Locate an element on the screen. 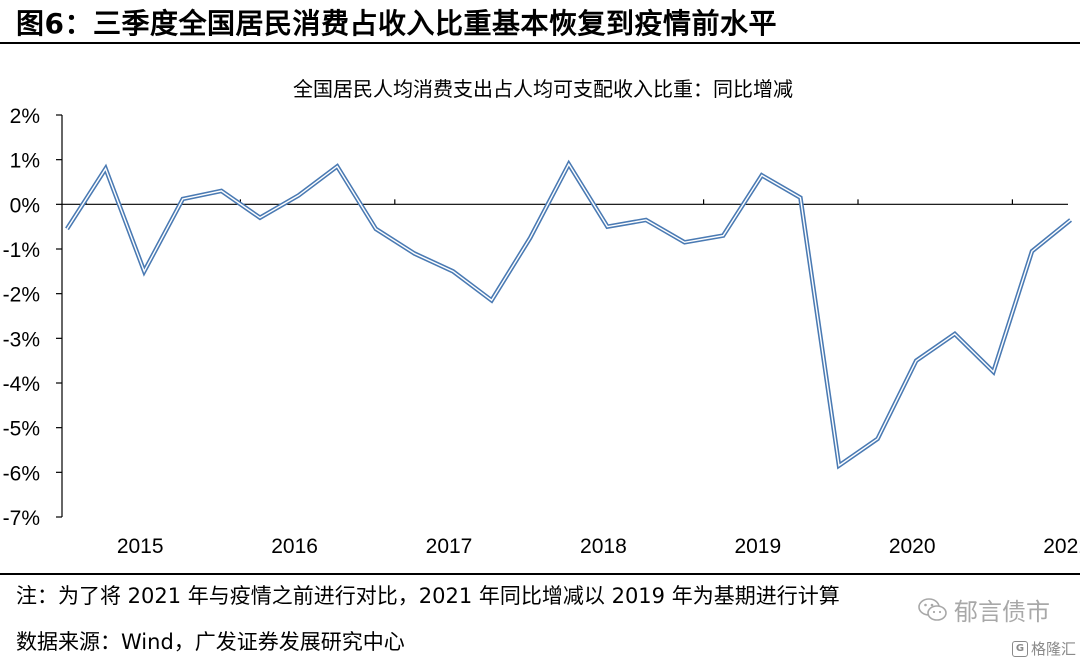  x-tick-label: 2015 is located at coordinates (140, 546).